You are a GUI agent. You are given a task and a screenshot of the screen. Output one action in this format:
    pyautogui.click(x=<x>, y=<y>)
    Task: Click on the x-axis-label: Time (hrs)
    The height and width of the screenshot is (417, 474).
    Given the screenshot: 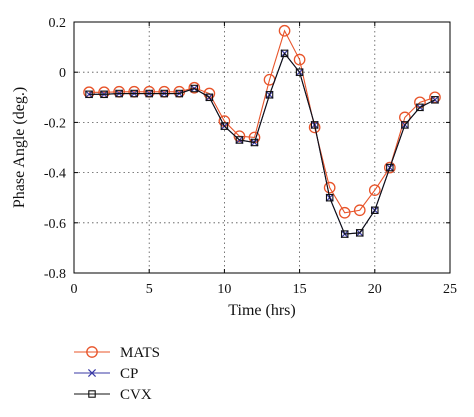 What is the action you would take?
    pyautogui.click(x=261, y=310)
    